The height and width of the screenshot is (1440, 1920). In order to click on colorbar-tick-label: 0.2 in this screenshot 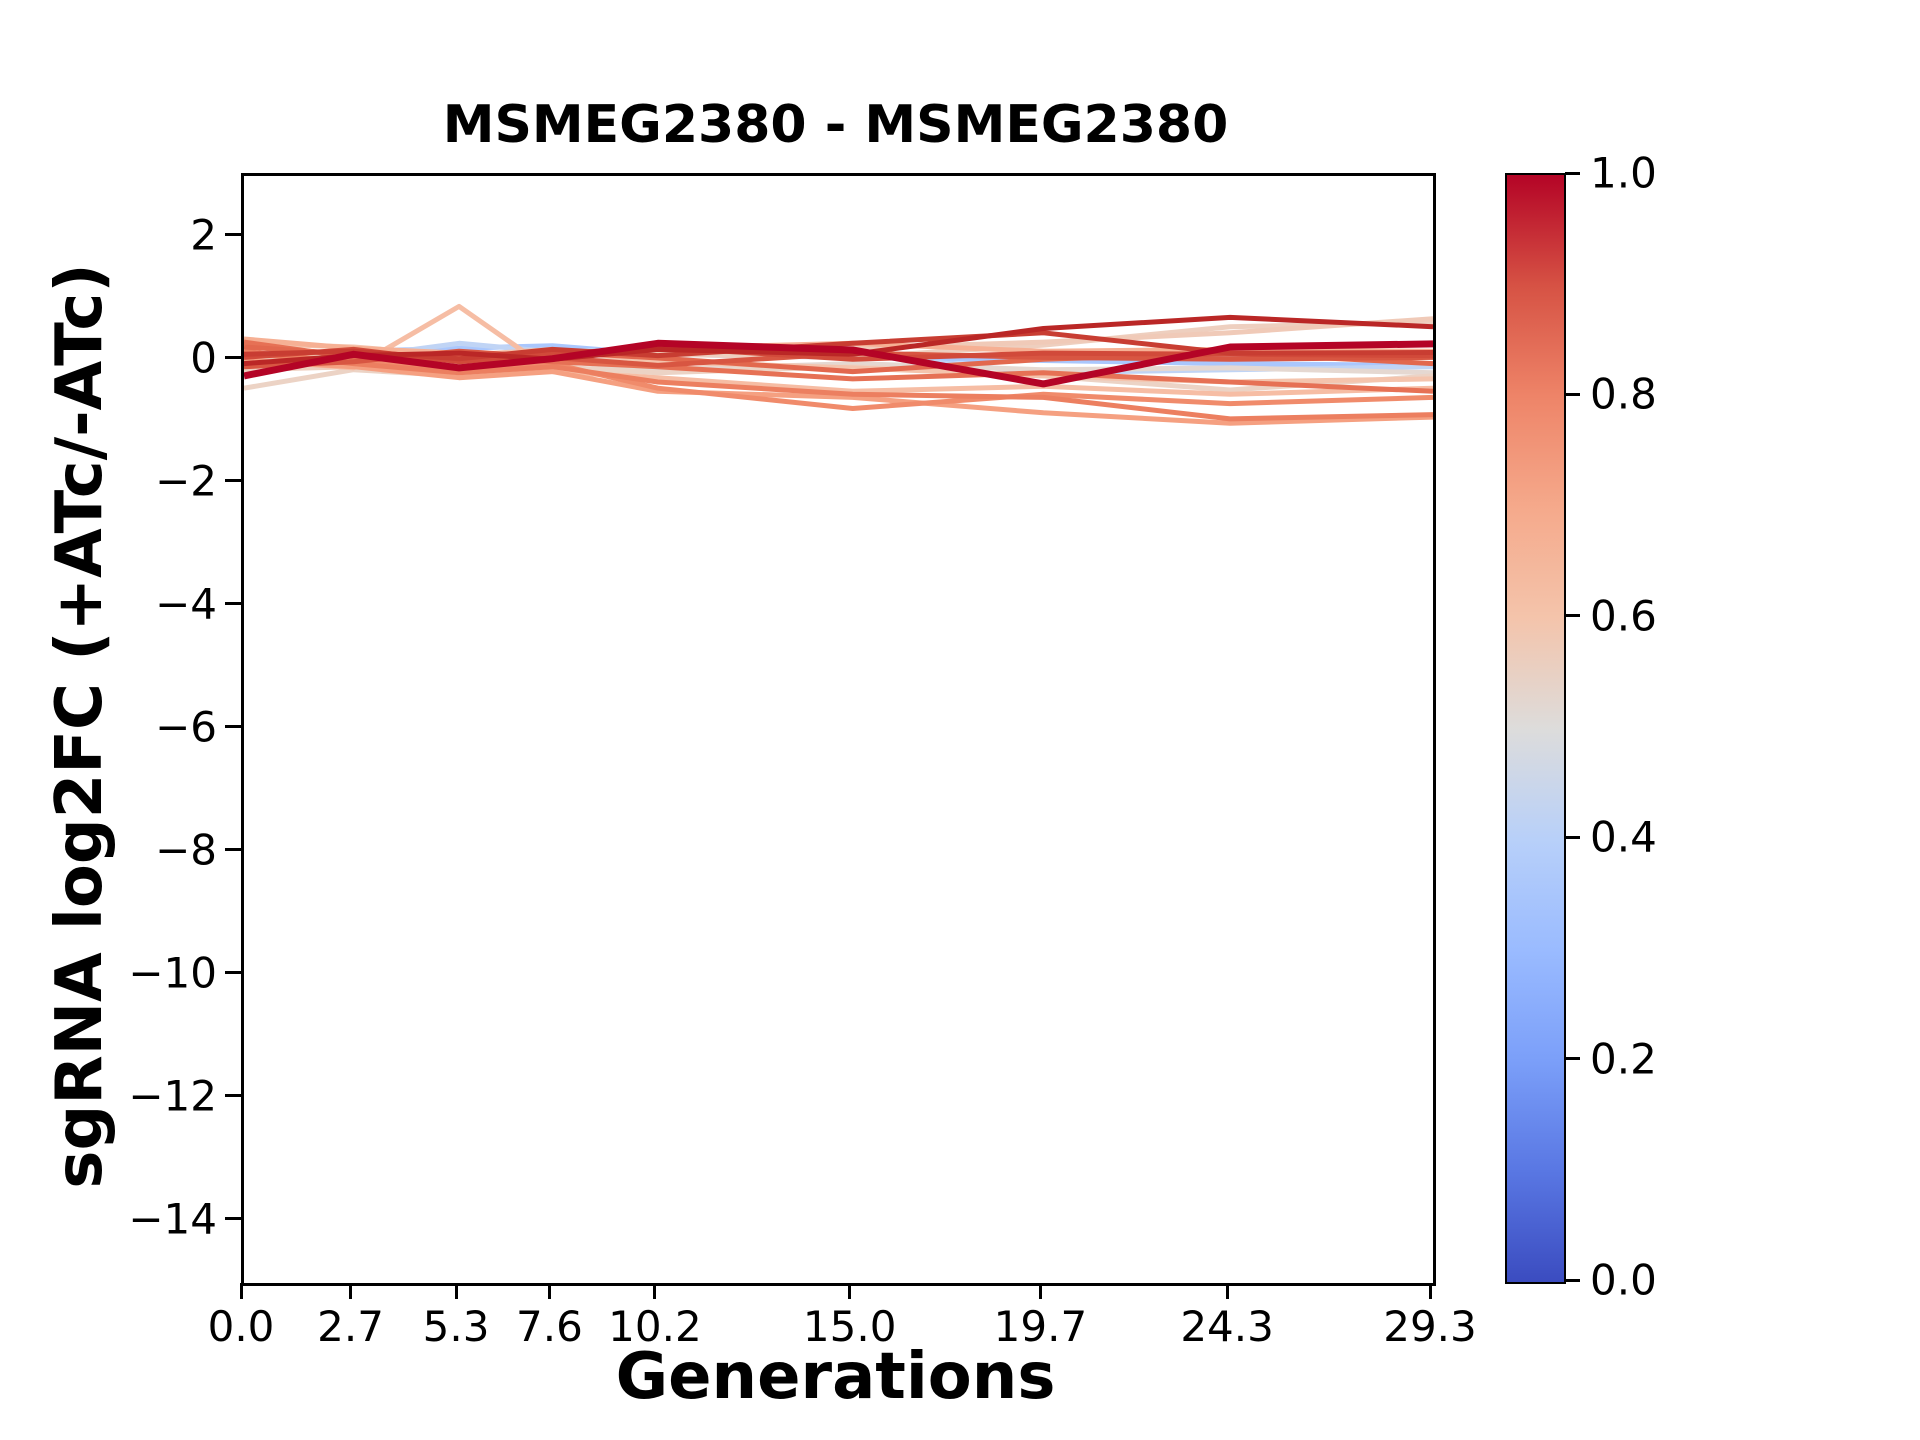, I will do `click(1623, 1059)`.